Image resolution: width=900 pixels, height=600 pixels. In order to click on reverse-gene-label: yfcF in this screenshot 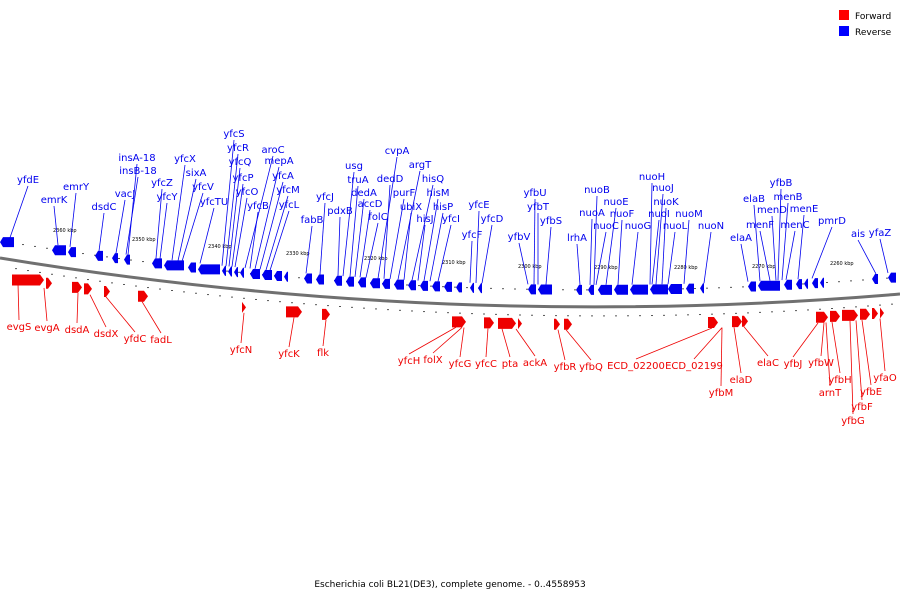, I will do `click(472, 235)`.